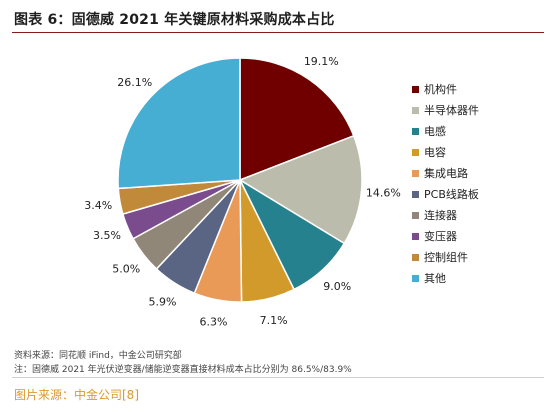 The width and height of the screenshot is (556, 412). What do you see at coordinates (274, 320) in the screenshot?
I see `pie-value-label: 7.1%` at bounding box center [274, 320].